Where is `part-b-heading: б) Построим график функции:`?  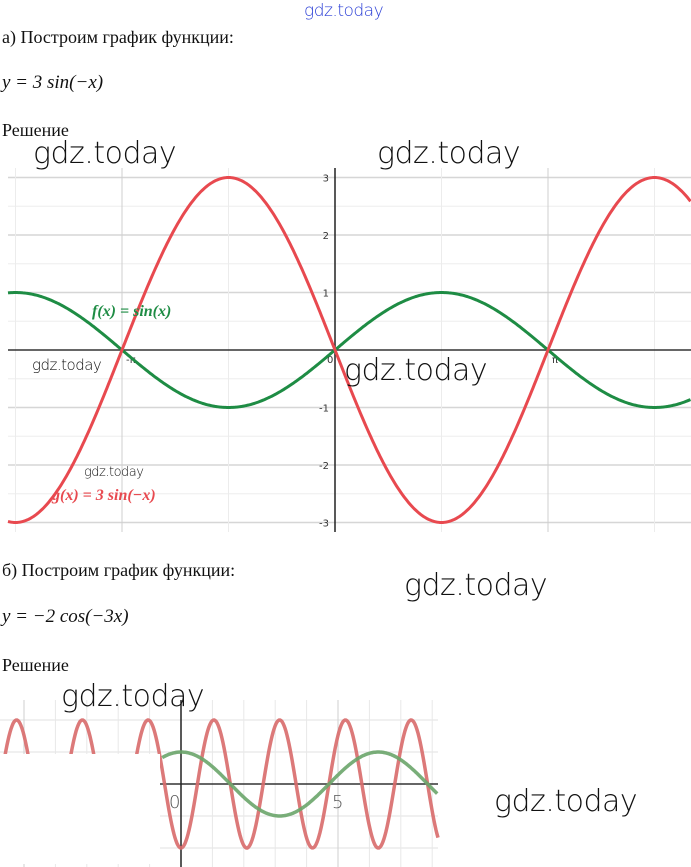
part-b-heading: б) Построим график функции: is located at coordinates (119, 570).